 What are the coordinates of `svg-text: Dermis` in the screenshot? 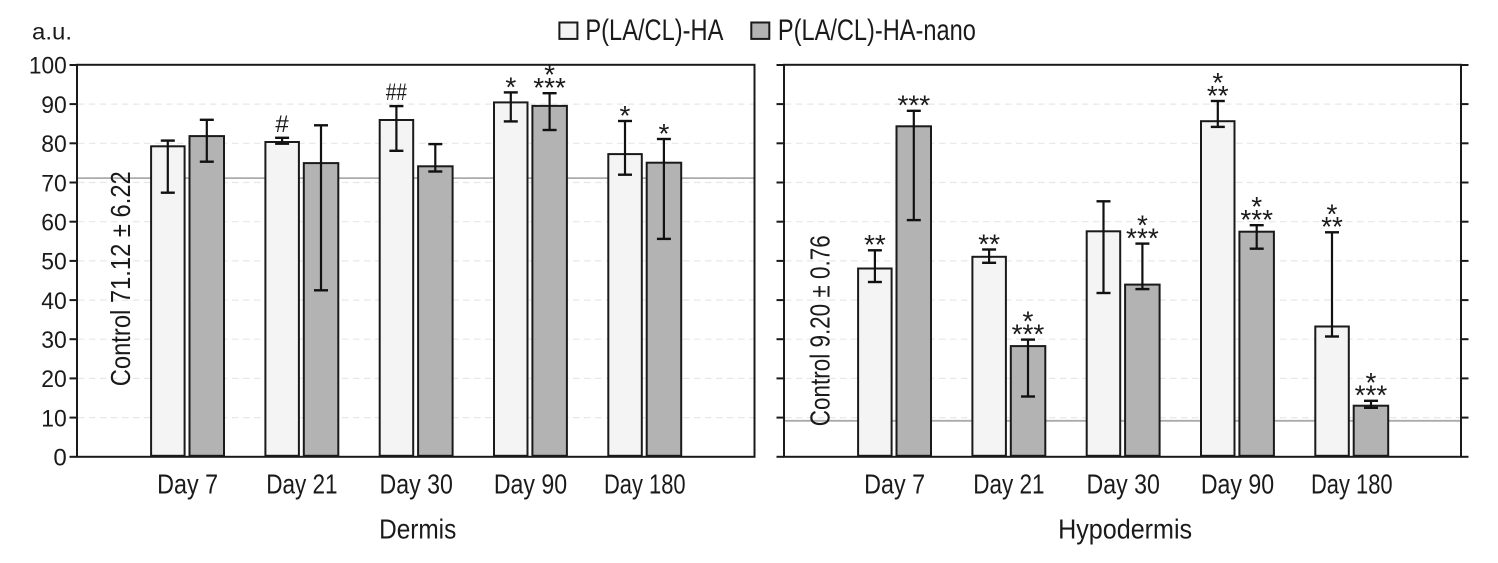 It's located at (417, 528).